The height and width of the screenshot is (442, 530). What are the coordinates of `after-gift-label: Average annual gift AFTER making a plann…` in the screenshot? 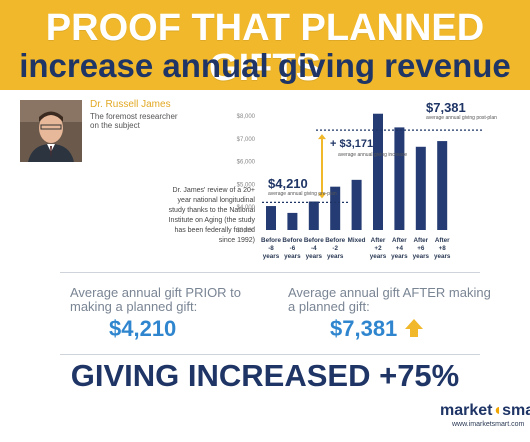 It's located at (389, 299).